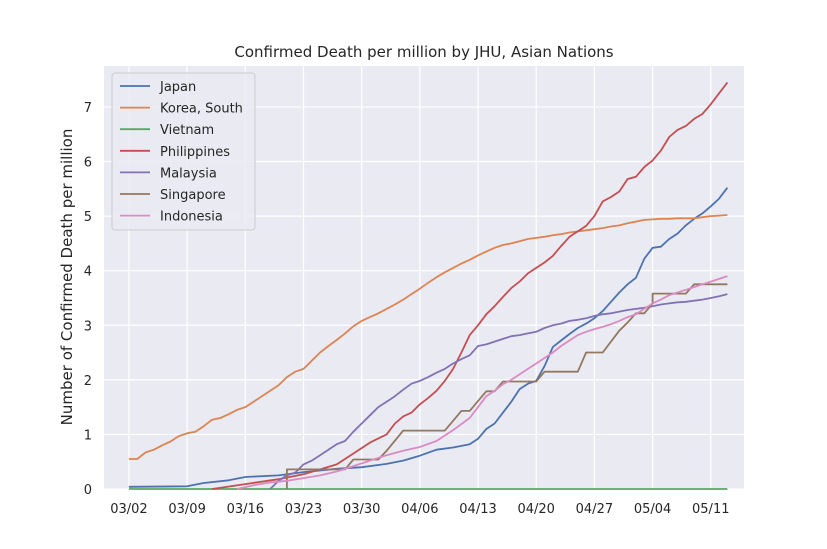 This screenshot has width=827, height=549. Describe the element at coordinates (88, 326) in the screenshot. I see `y-tick-label: 3` at that location.